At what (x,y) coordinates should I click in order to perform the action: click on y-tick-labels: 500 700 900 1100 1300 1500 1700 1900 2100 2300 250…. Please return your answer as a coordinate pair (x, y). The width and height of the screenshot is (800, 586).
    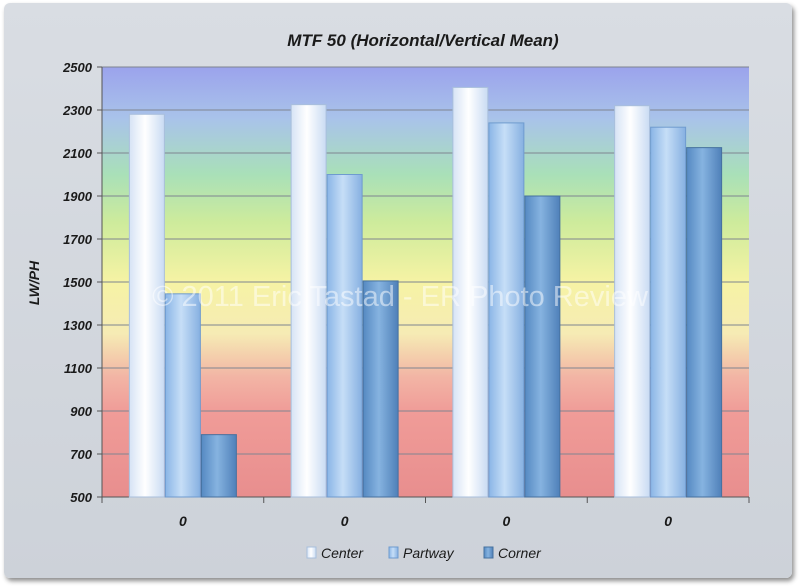
    Looking at the image, I should click on (77, 282).